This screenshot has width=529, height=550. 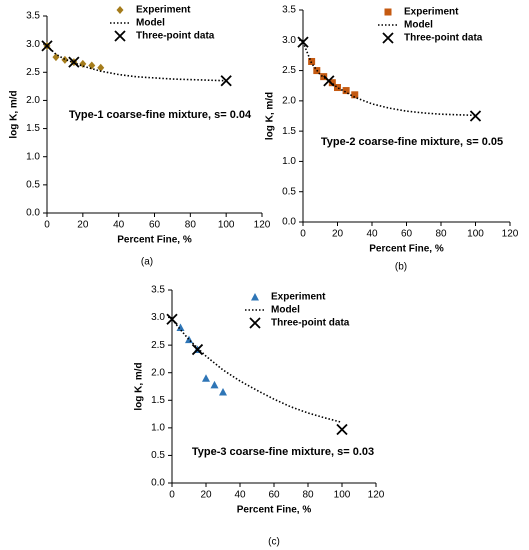 I want to click on caption: (a), so click(x=147, y=262).